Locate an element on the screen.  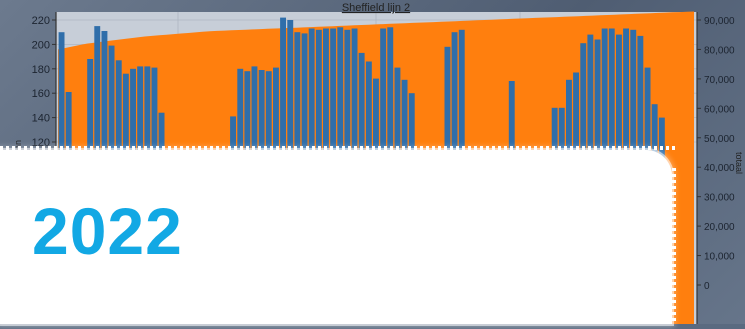
right-tick-label: 40,000 is located at coordinates (719, 168).